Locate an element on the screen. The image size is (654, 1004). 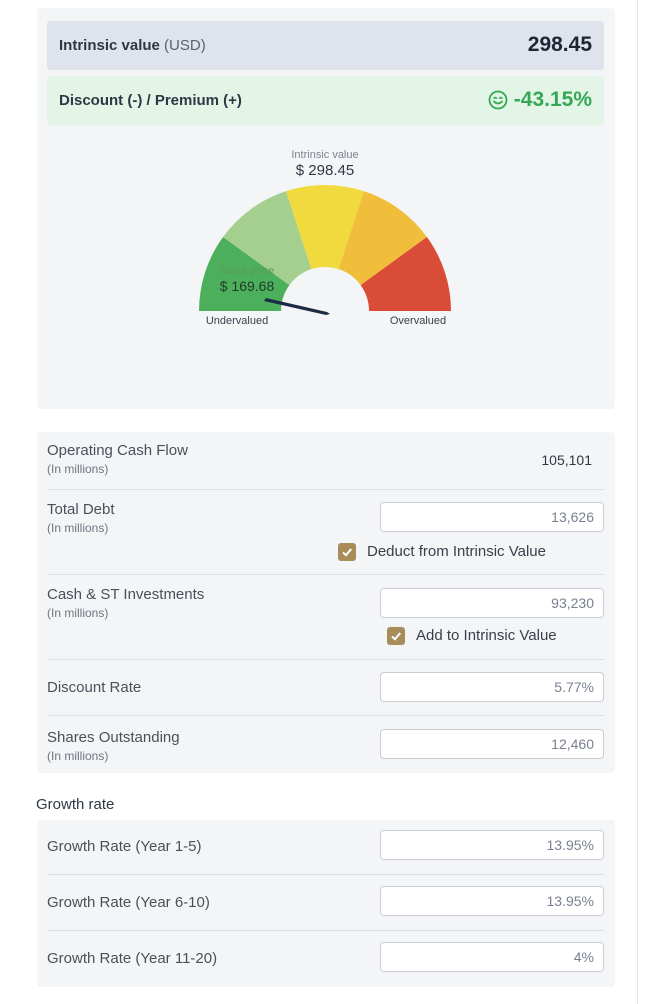
intrinsic-value-row: Intrinsic value (USD) 298.45 is located at coordinates (325, 45).